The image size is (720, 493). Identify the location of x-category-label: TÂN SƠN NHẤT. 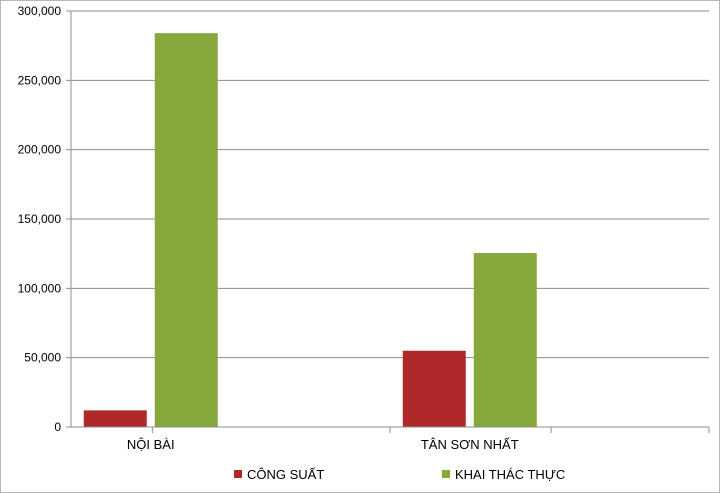
(470, 444).